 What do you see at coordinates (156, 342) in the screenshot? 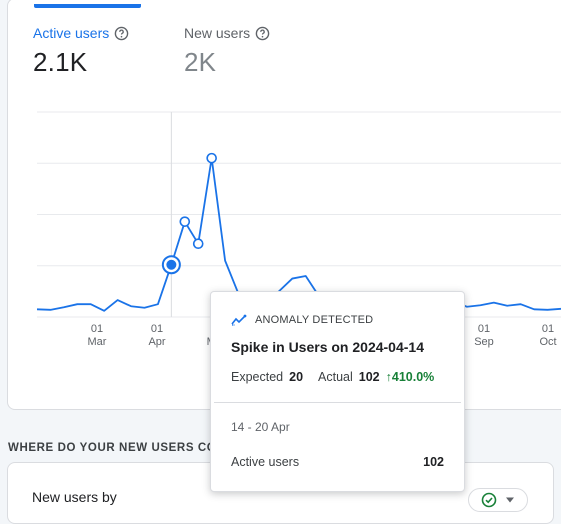
I see `x-tick-month: Apr` at bounding box center [156, 342].